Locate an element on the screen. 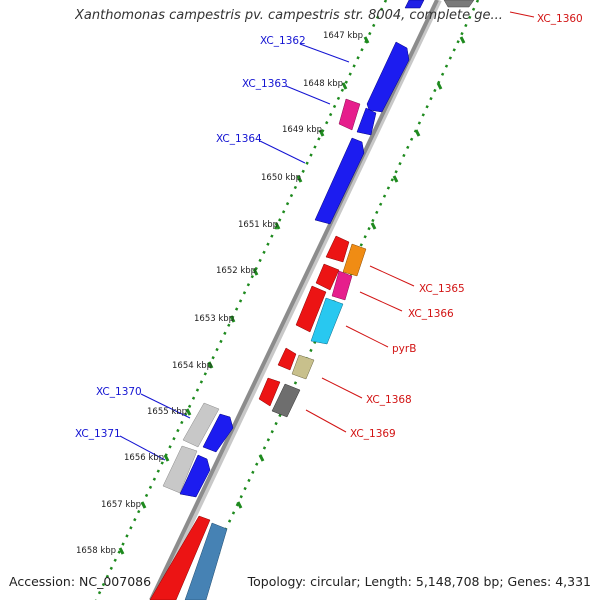  gene-label-xc1360: XC_1360 is located at coordinates (560, 19).